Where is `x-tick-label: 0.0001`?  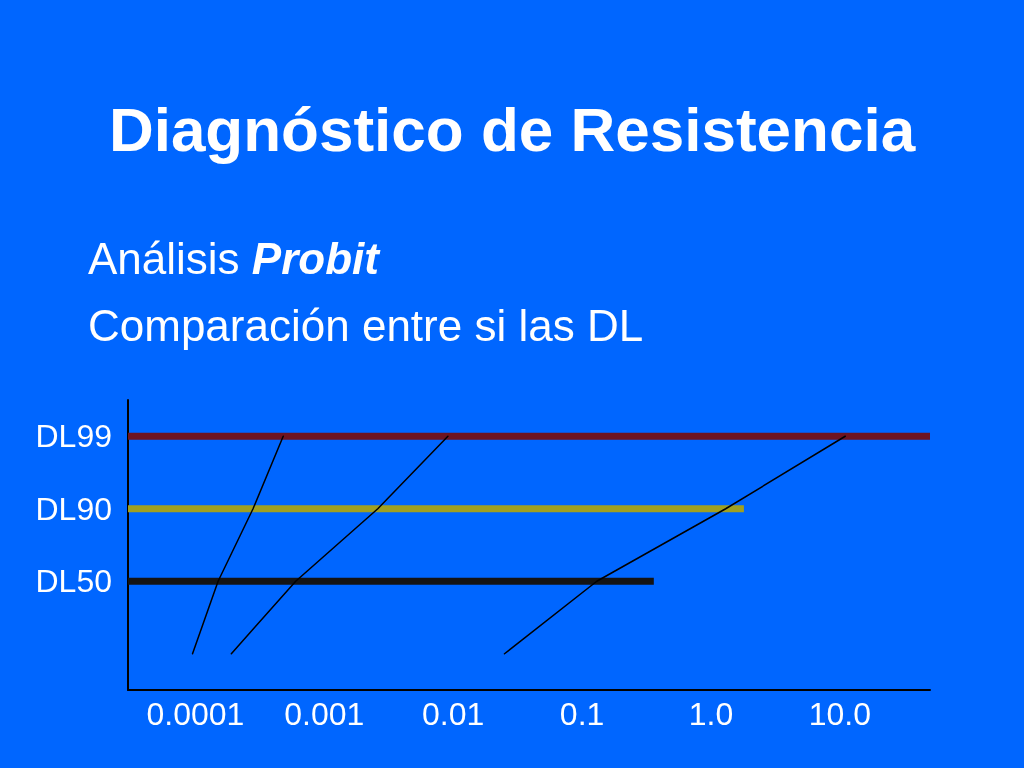
x-tick-label: 0.0001 is located at coordinates (195, 714).